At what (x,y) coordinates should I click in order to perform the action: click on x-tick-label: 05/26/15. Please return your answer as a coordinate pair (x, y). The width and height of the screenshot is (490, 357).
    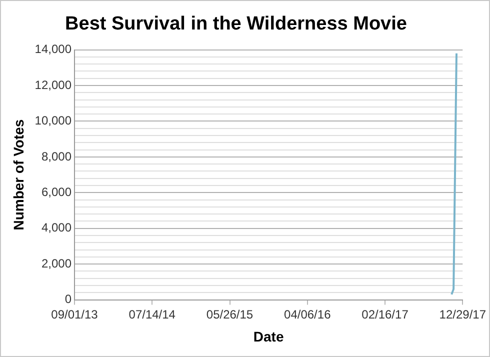
    Looking at the image, I should click on (230, 314).